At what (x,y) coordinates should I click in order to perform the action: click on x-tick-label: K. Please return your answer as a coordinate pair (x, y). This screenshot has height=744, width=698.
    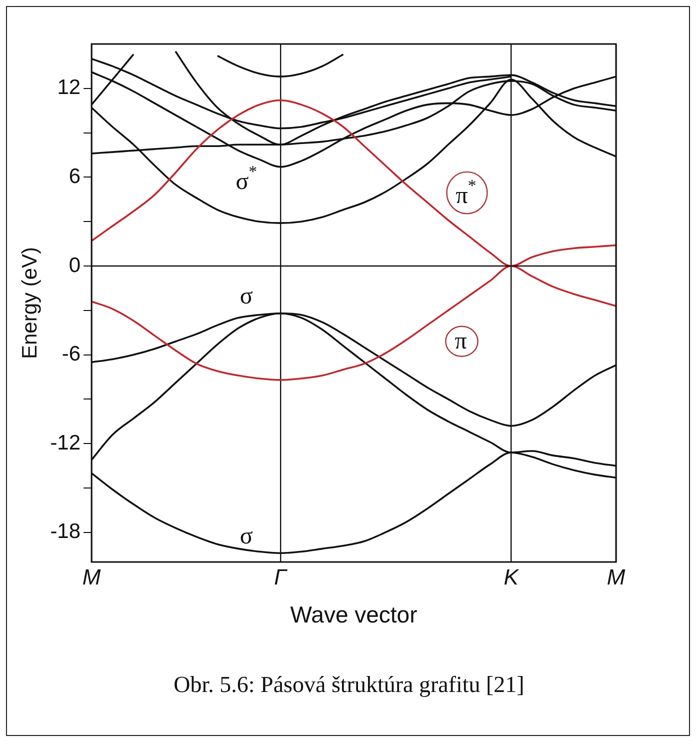
    Looking at the image, I should click on (512, 577).